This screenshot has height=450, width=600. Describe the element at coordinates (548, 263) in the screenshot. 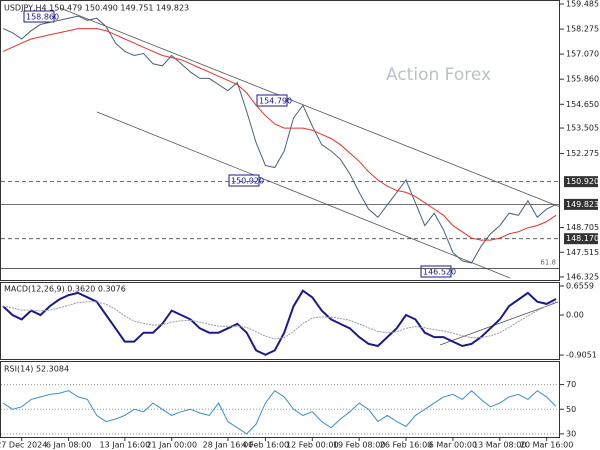

I see `fib-label: 61.8` at that location.